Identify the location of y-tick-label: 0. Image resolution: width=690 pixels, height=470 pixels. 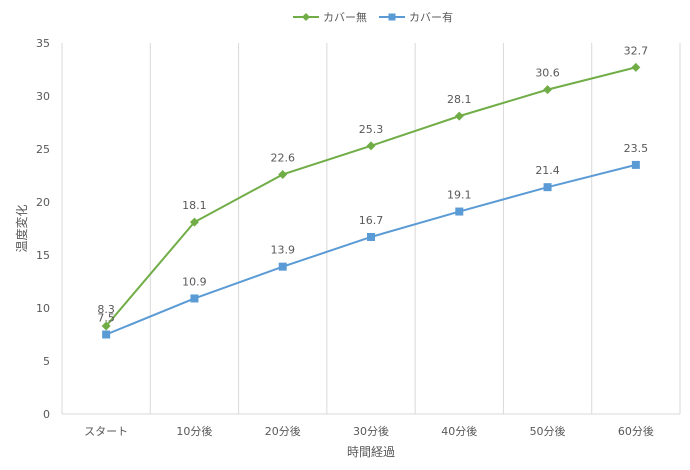
(46, 414).